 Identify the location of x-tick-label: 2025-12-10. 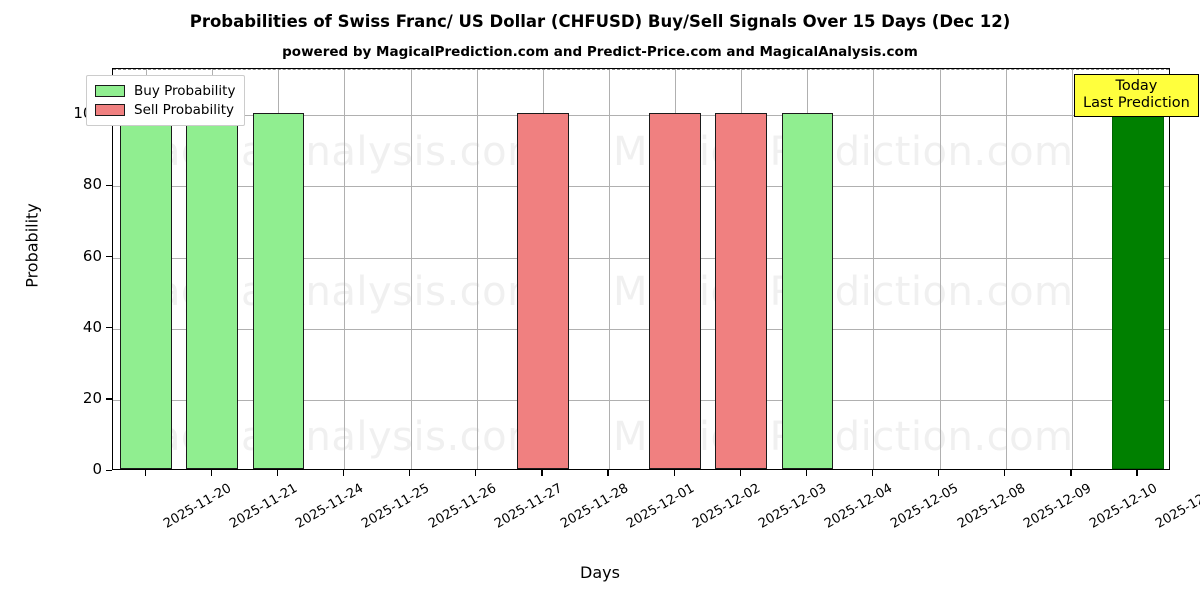
(1123, 506).